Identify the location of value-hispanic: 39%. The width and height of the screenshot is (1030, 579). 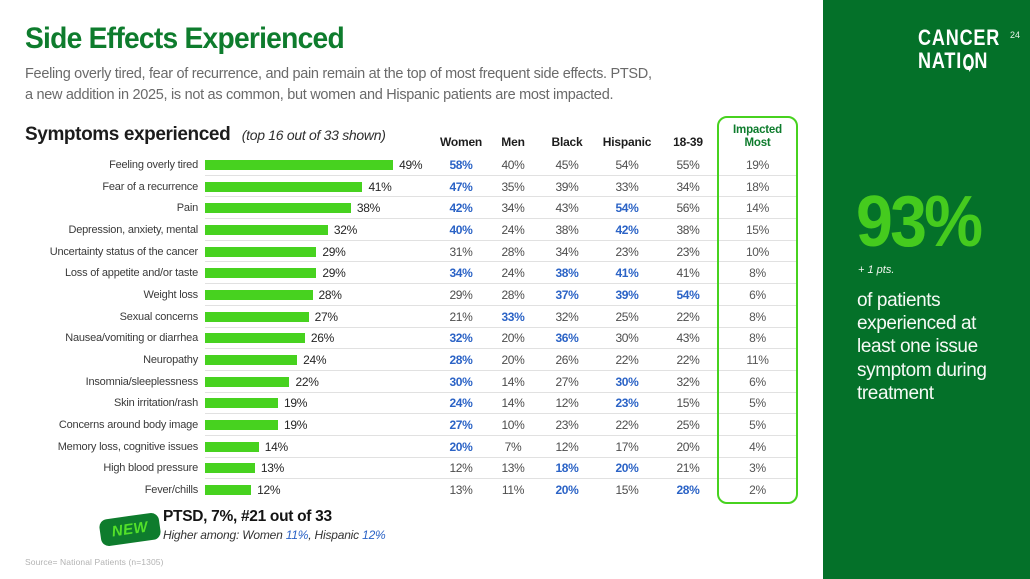
(627, 294).